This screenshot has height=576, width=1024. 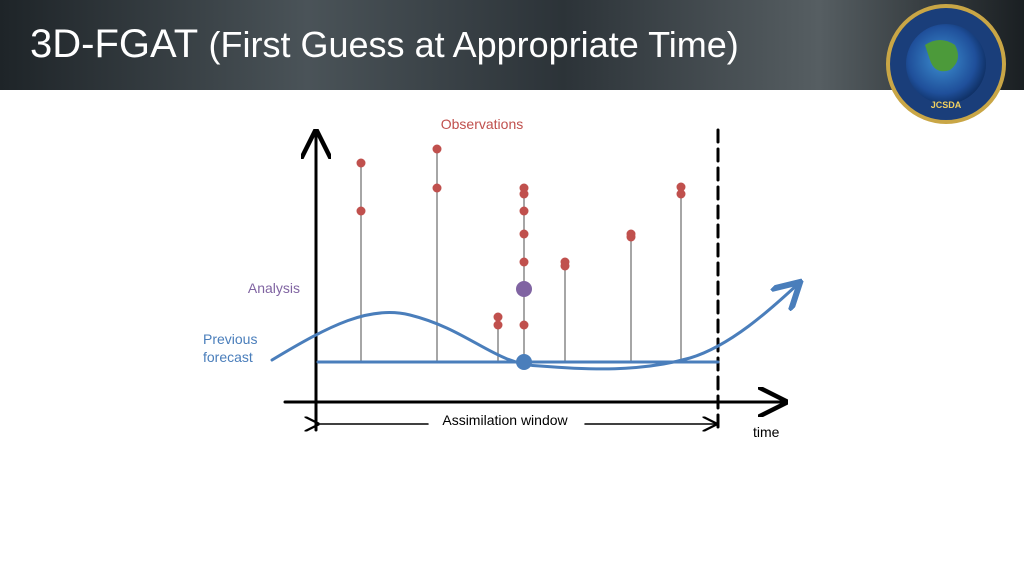 What do you see at coordinates (766, 432) in the screenshot?
I see `time-label: time` at bounding box center [766, 432].